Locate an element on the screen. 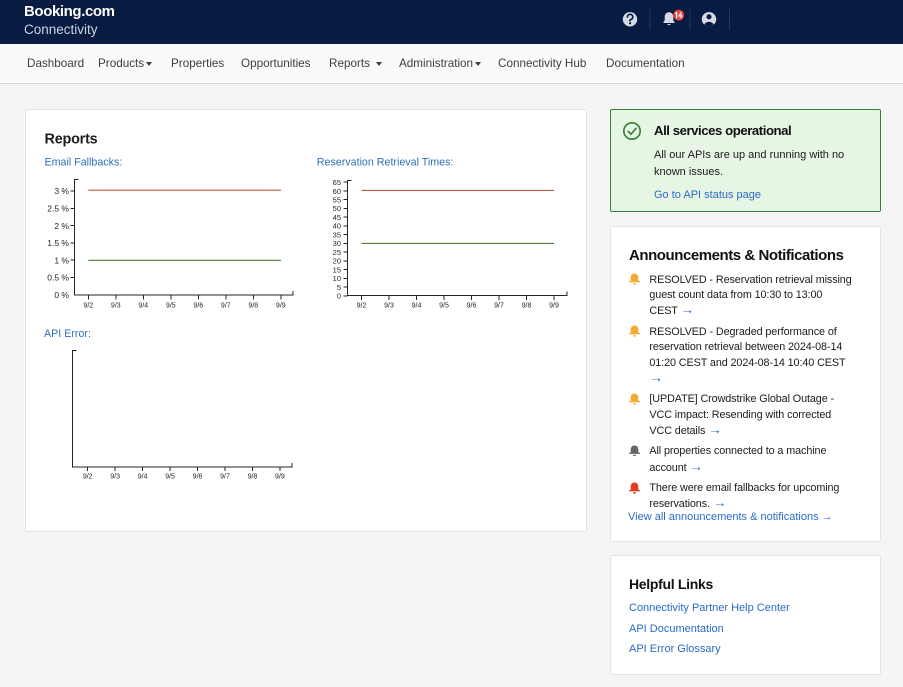  svg-text: 60 is located at coordinates (337, 191).